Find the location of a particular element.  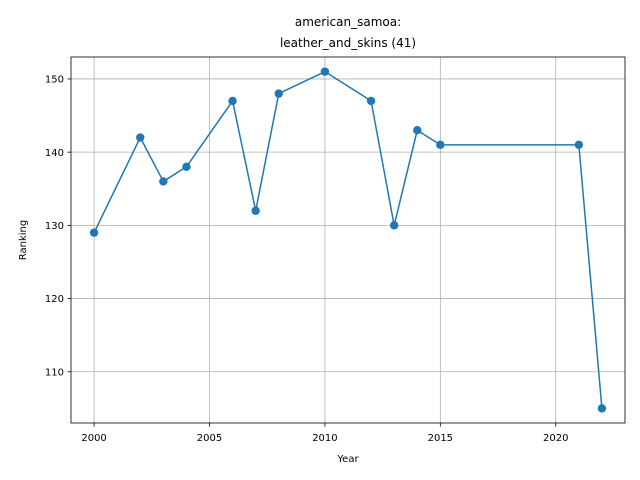

y-axis-label: Ranking is located at coordinates (23, 240).